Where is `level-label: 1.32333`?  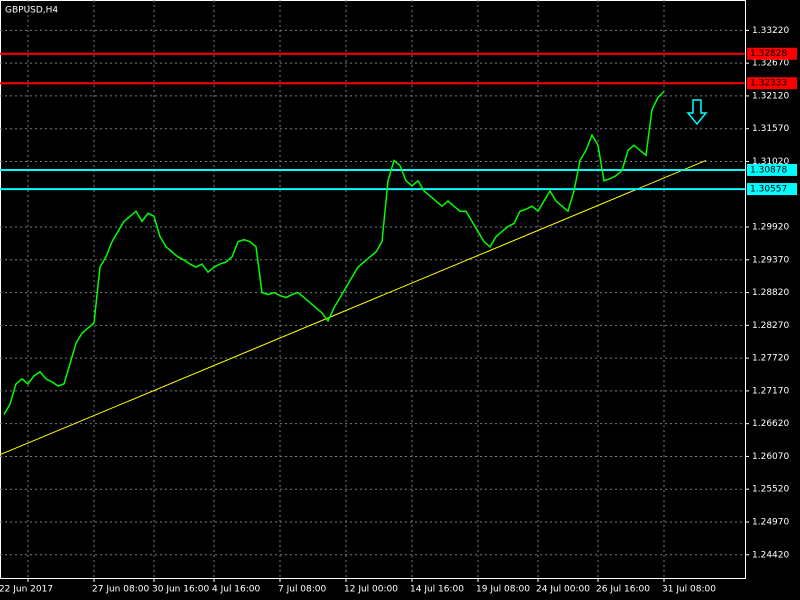 level-label: 1.32333 is located at coordinates (768, 84).